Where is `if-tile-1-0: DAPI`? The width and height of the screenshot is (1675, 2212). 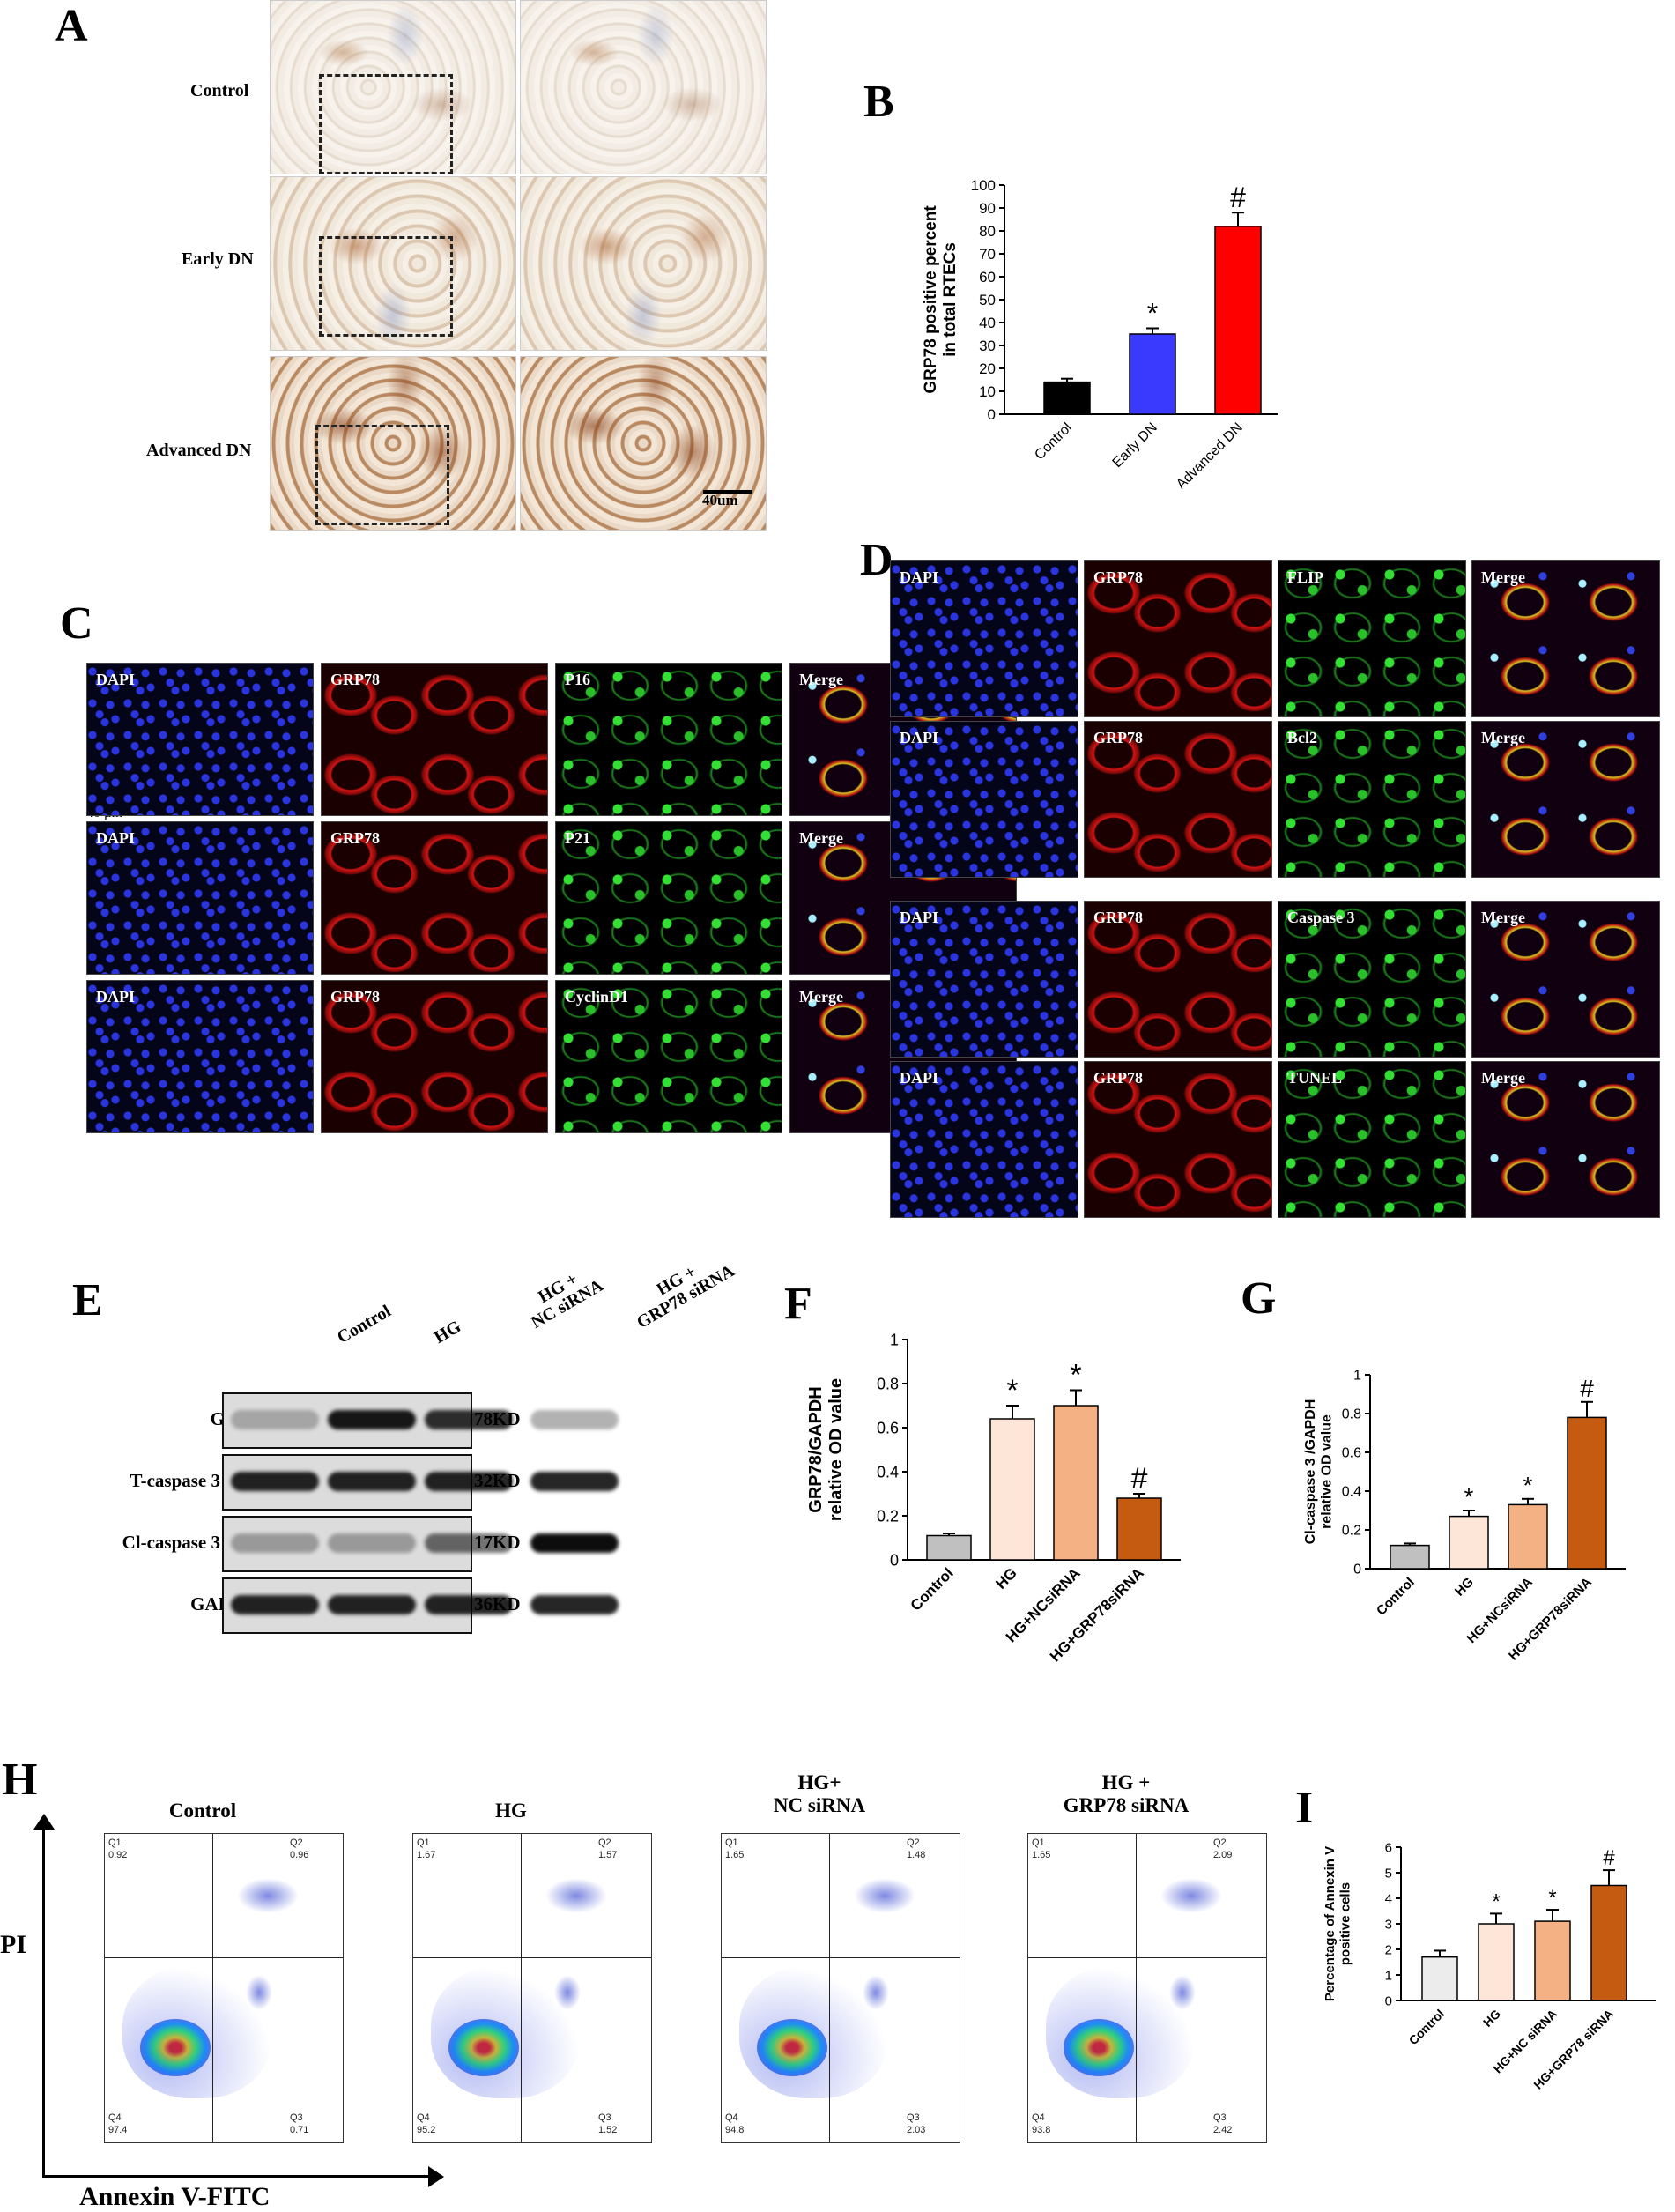 if-tile-1-0: DAPI is located at coordinates (200, 898).